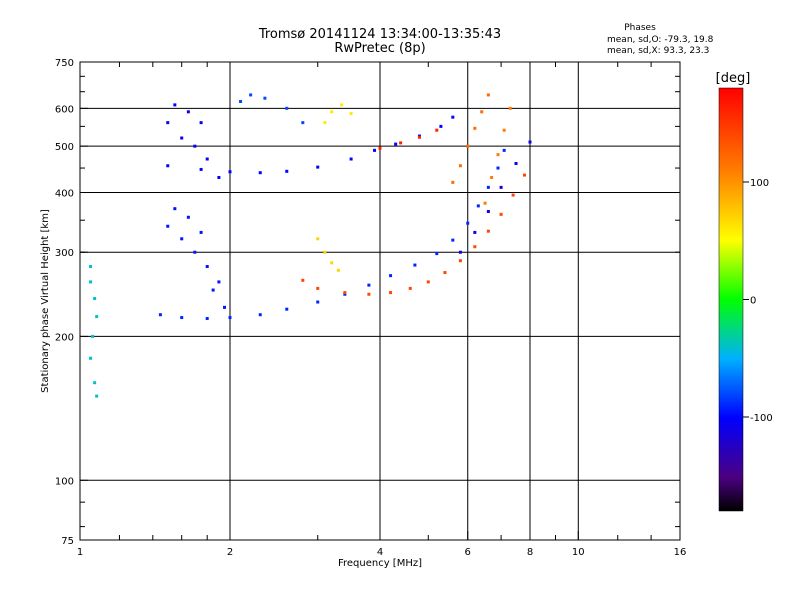  I want to click on y-tick-label: 750, so click(64, 63).